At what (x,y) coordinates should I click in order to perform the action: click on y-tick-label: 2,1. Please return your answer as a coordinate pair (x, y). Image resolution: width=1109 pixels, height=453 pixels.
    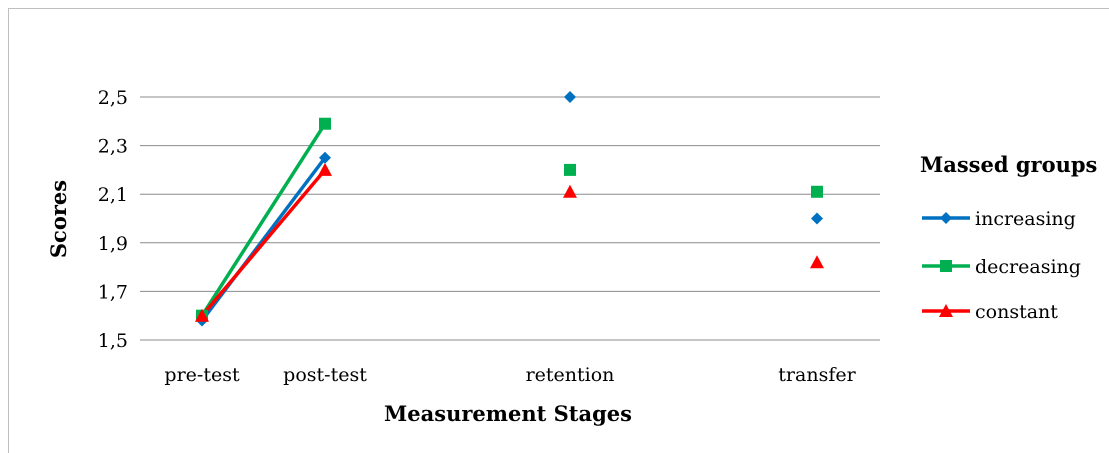
    Looking at the image, I should click on (113, 195).